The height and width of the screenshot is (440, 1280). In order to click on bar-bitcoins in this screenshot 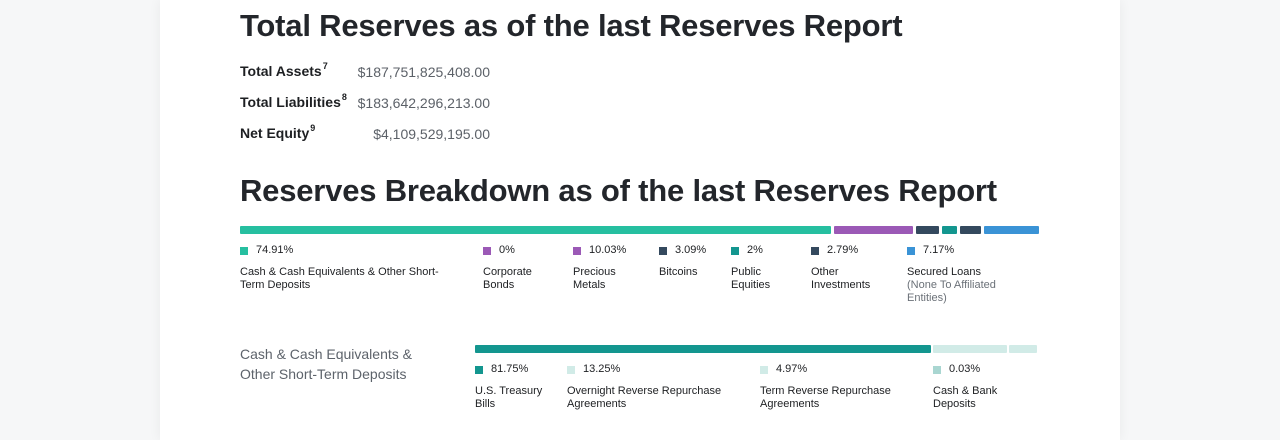, I will do `click(927, 230)`.